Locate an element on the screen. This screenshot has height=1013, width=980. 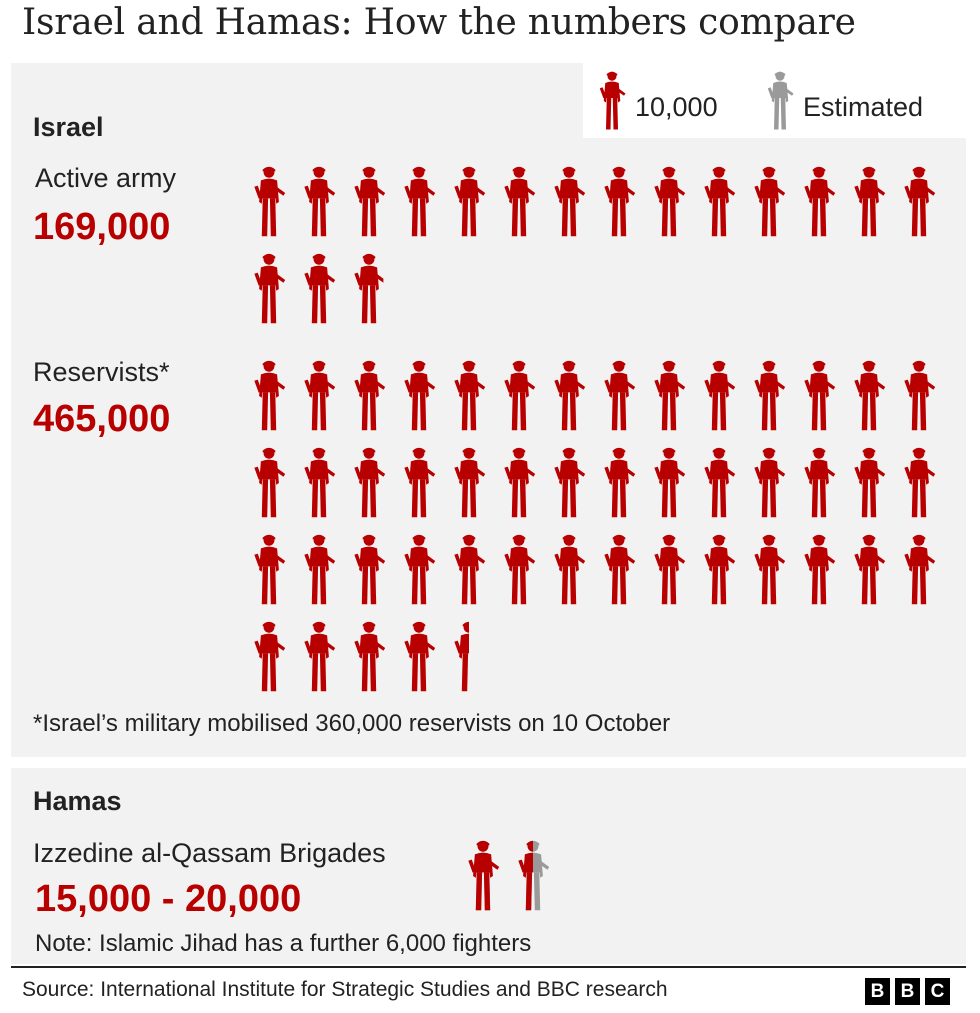
active-army-label: Active army is located at coordinates (106, 178).